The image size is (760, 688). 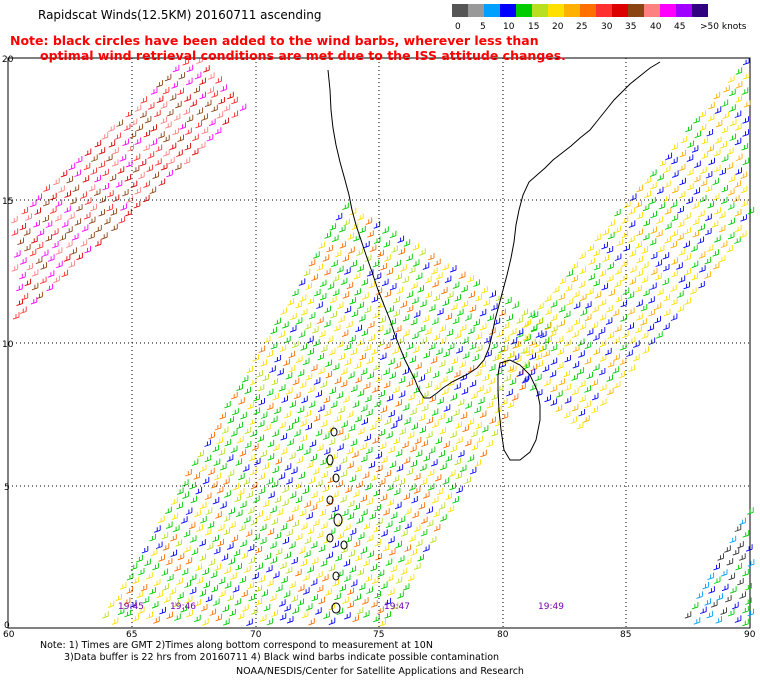 What do you see at coordinates (476, 10) in the screenshot?
I see `scale-swatch` at bounding box center [476, 10].